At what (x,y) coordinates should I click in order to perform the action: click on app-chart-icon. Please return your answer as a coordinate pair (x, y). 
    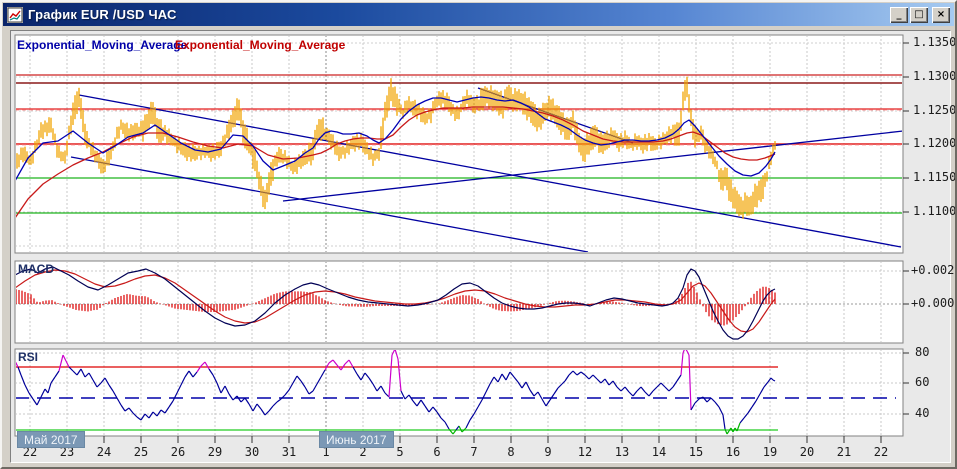
    Looking at the image, I should click on (15, 14).